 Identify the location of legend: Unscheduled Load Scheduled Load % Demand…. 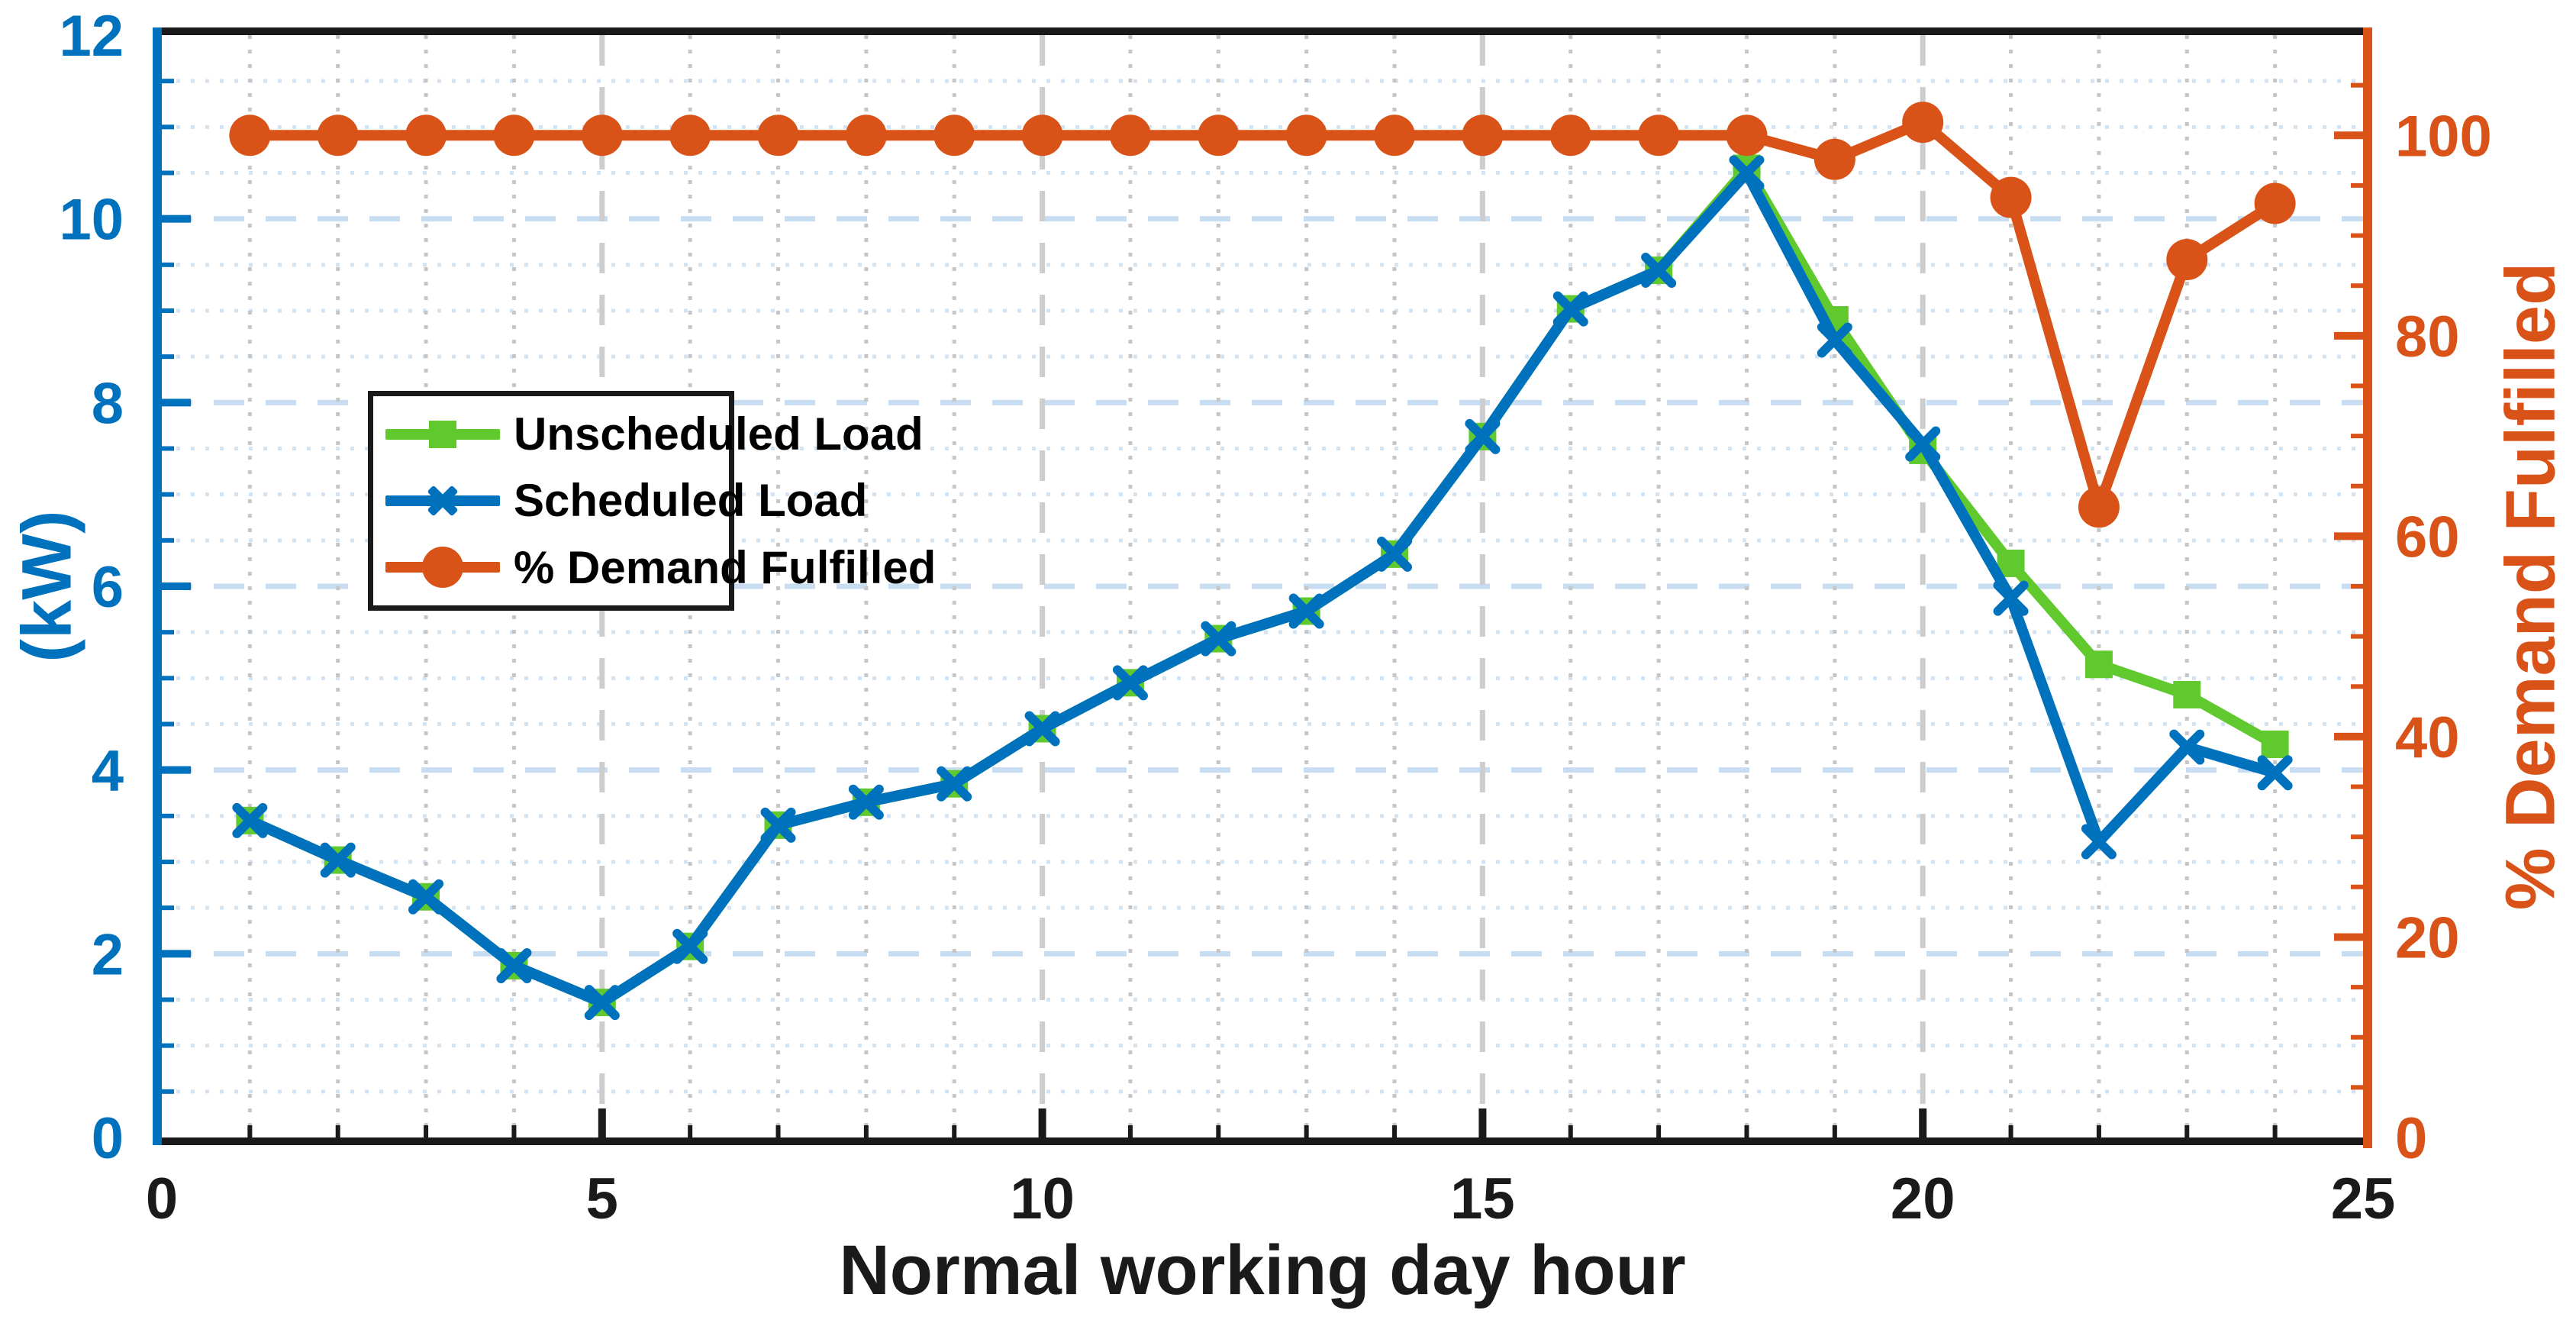
(652, 501).